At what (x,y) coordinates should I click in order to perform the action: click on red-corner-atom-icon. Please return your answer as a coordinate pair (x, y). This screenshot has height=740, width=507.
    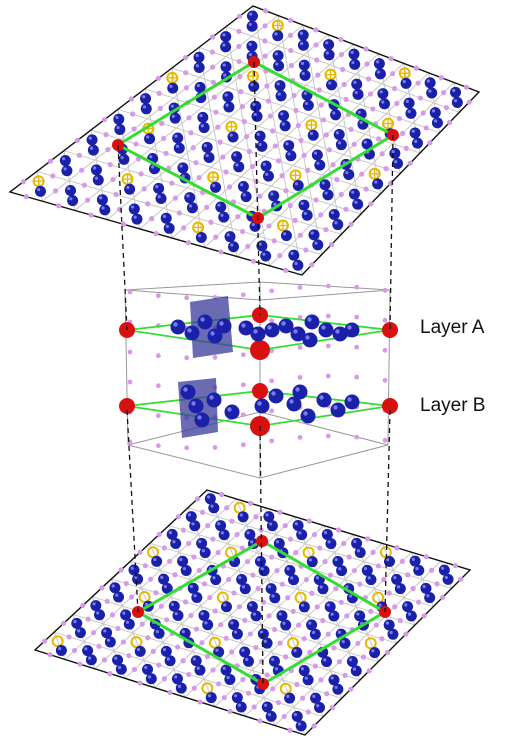
    Looking at the image, I should click on (260, 391).